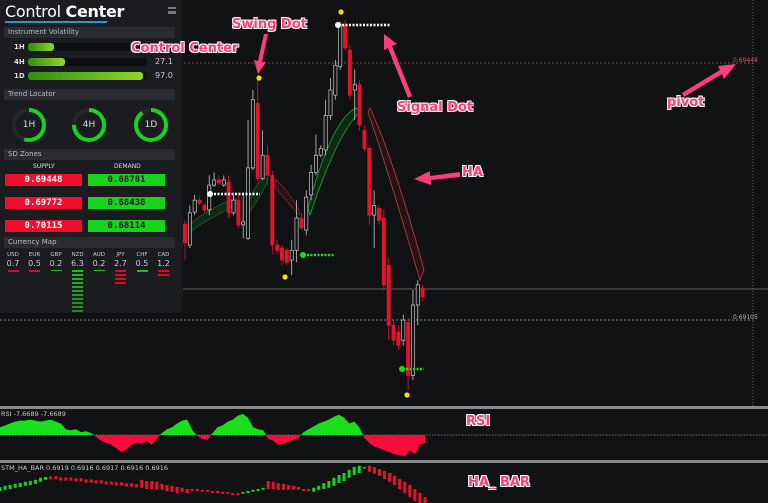 This screenshot has width=768, height=503. Describe the element at coordinates (87, 76) in the screenshot. I see `volatility-bar` at that location.